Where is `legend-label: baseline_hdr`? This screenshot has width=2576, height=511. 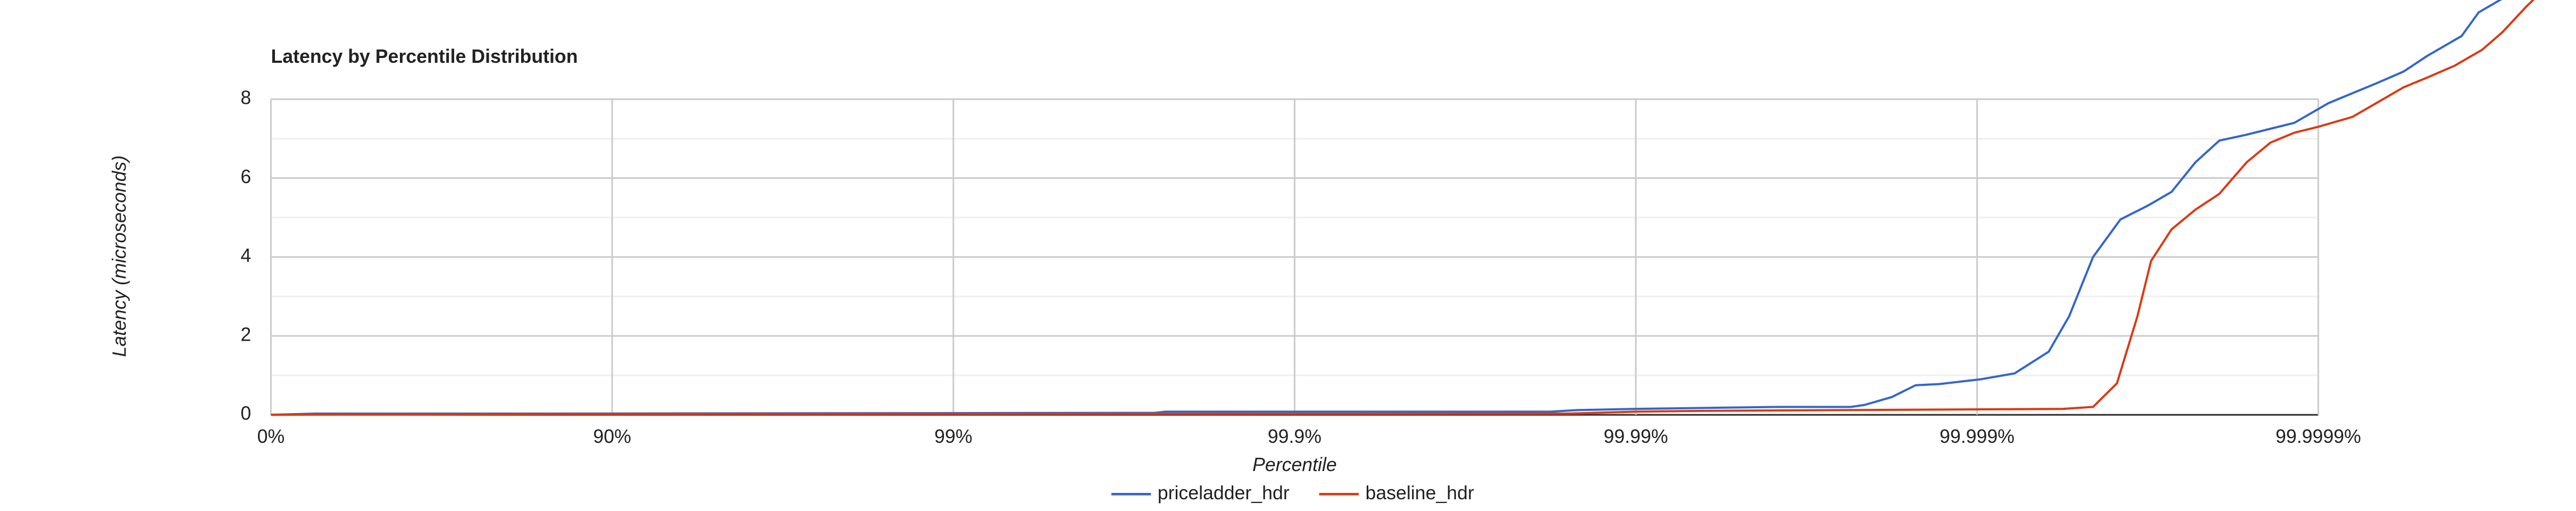 legend-label: baseline_hdr is located at coordinates (1420, 493).